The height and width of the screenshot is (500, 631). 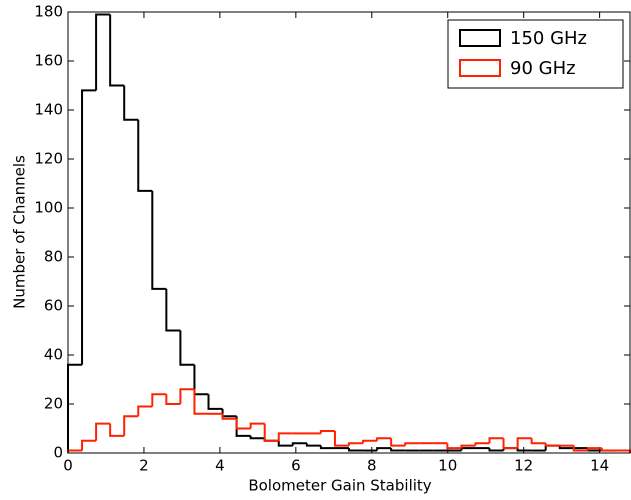 What do you see at coordinates (20, 232) in the screenshot?
I see `y-axis-label: Number of Channels` at bounding box center [20, 232].